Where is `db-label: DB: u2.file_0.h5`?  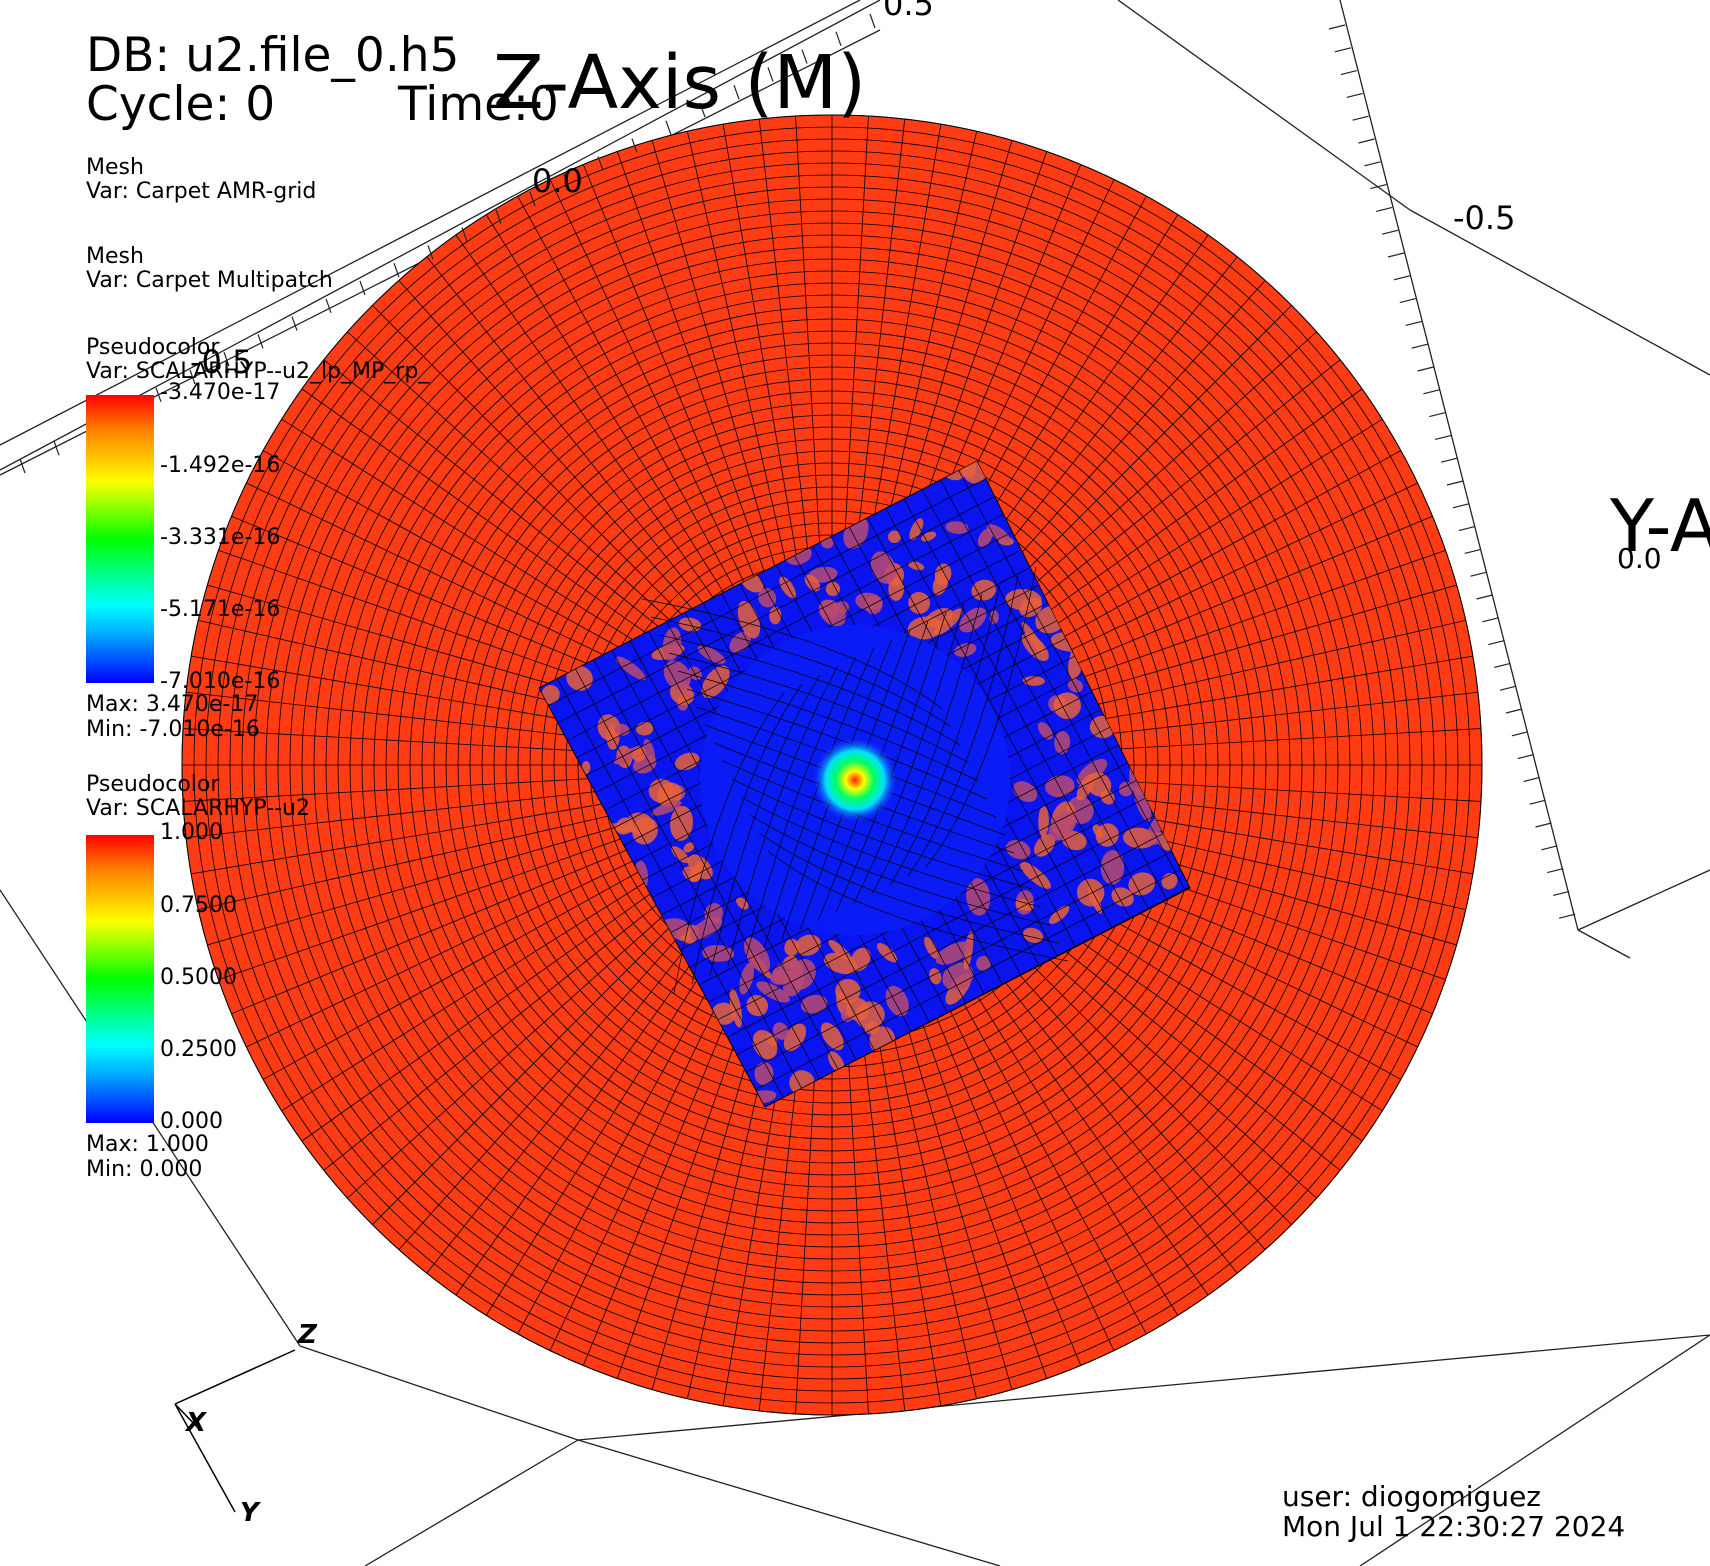 db-label: DB: u2.file_0.h5 is located at coordinates (273, 55).